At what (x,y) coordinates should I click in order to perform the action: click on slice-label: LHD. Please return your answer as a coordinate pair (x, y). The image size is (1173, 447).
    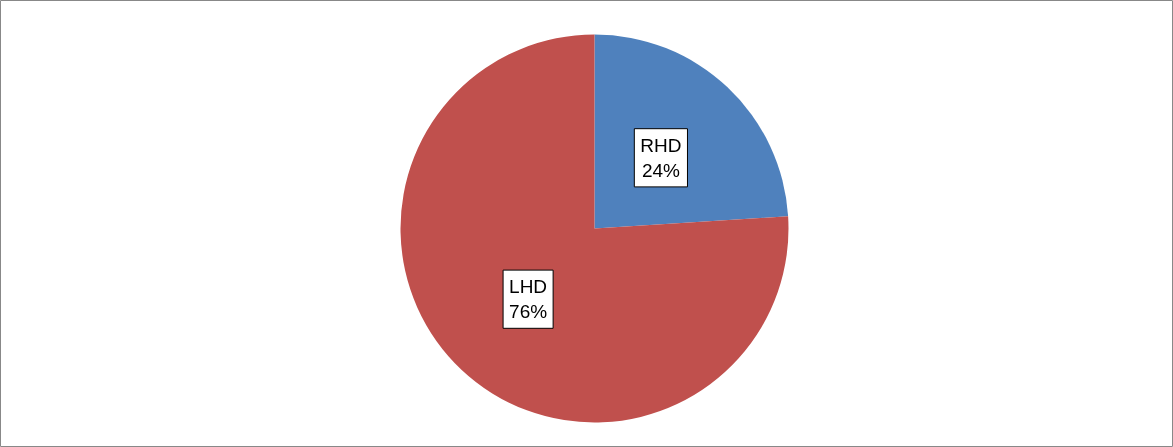
    Looking at the image, I should click on (528, 287).